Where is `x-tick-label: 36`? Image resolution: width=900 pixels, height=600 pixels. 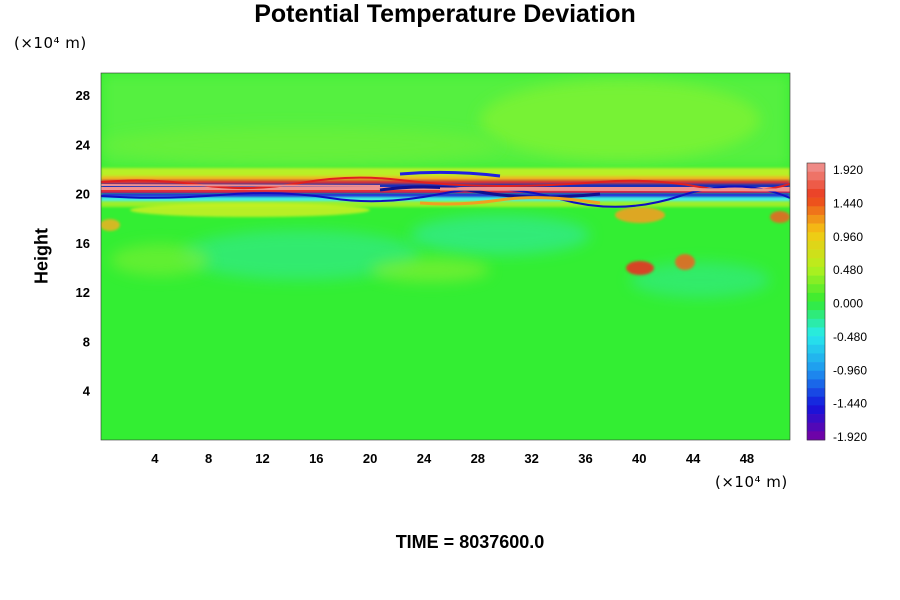 x-tick-label: 36 is located at coordinates (585, 458).